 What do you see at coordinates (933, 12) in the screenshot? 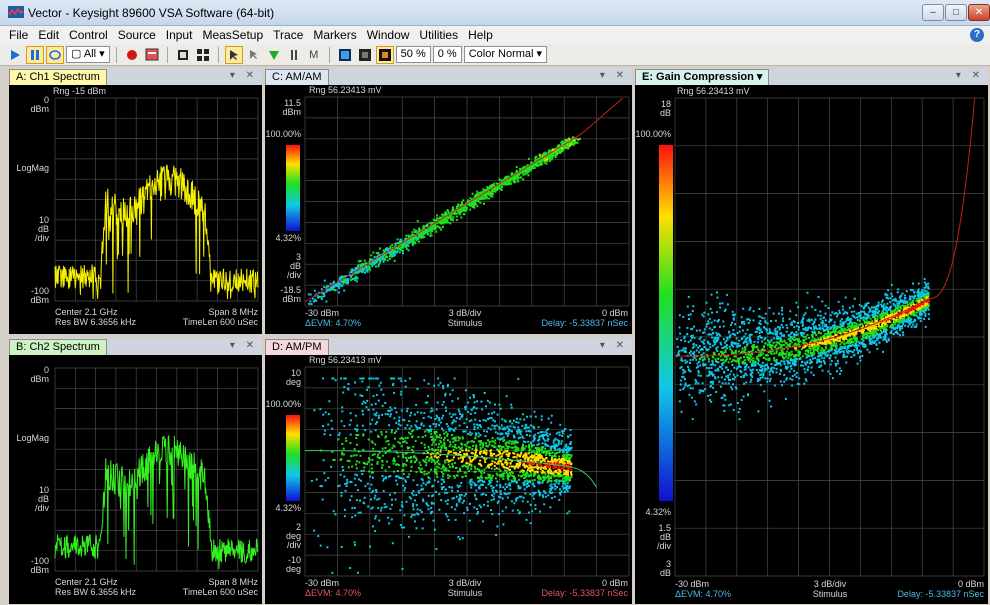
I see `minimize-button: –` at bounding box center [933, 12].